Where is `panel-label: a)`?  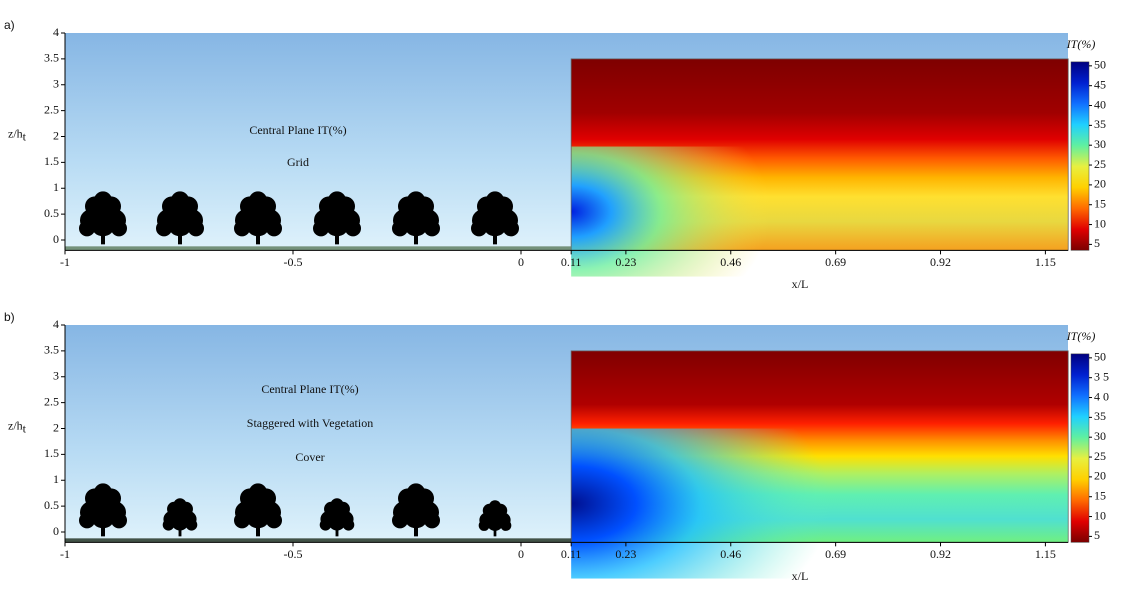 panel-label: a) is located at coordinates (9, 25).